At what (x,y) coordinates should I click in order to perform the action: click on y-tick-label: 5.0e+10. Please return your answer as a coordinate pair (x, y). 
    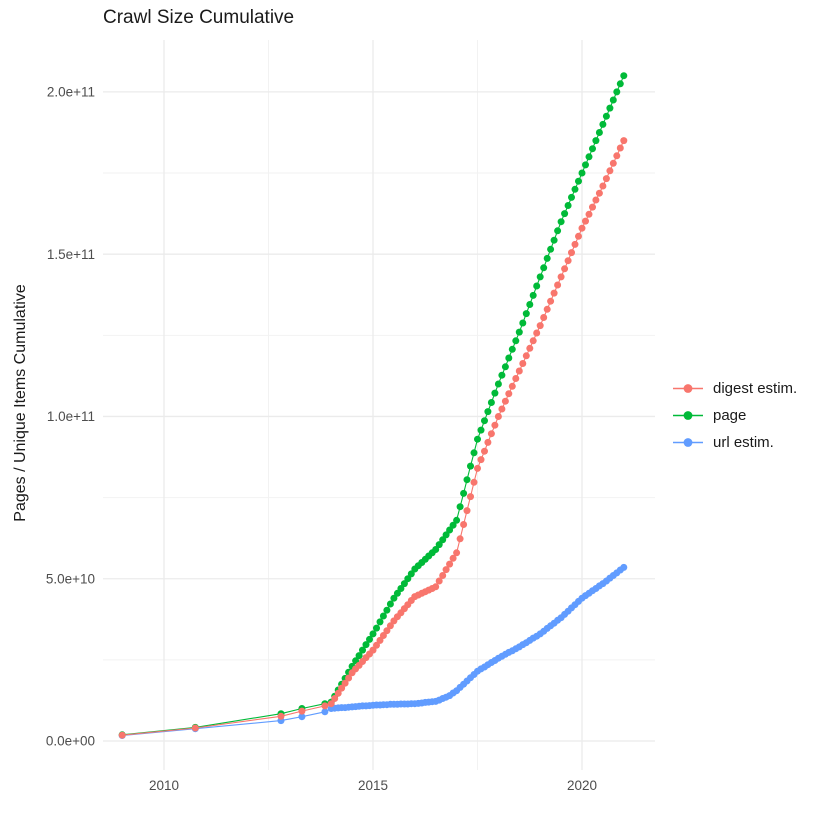
    Looking at the image, I should click on (70, 578).